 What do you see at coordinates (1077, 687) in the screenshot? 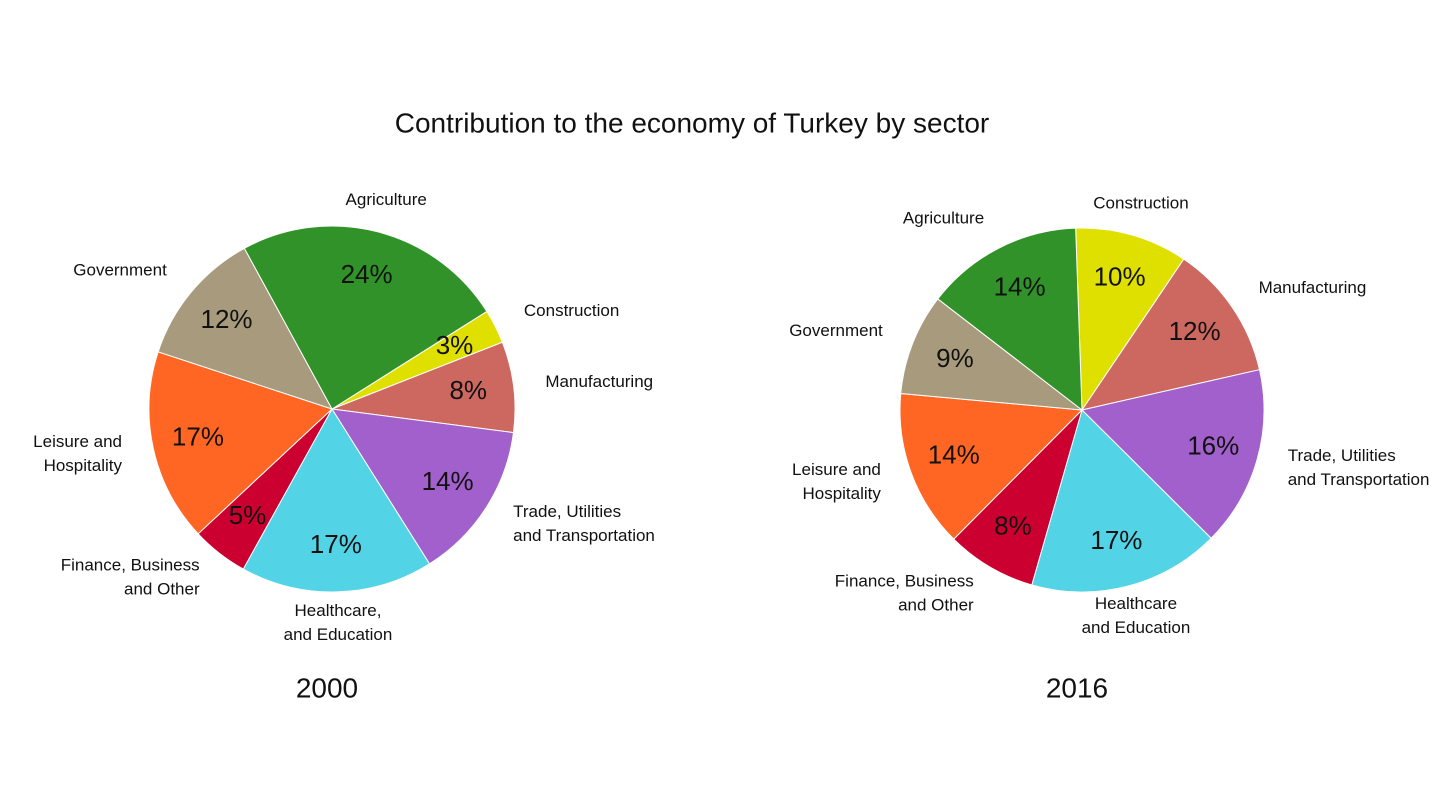
I see `pie-title: 2016` at bounding box center [1077, 687].